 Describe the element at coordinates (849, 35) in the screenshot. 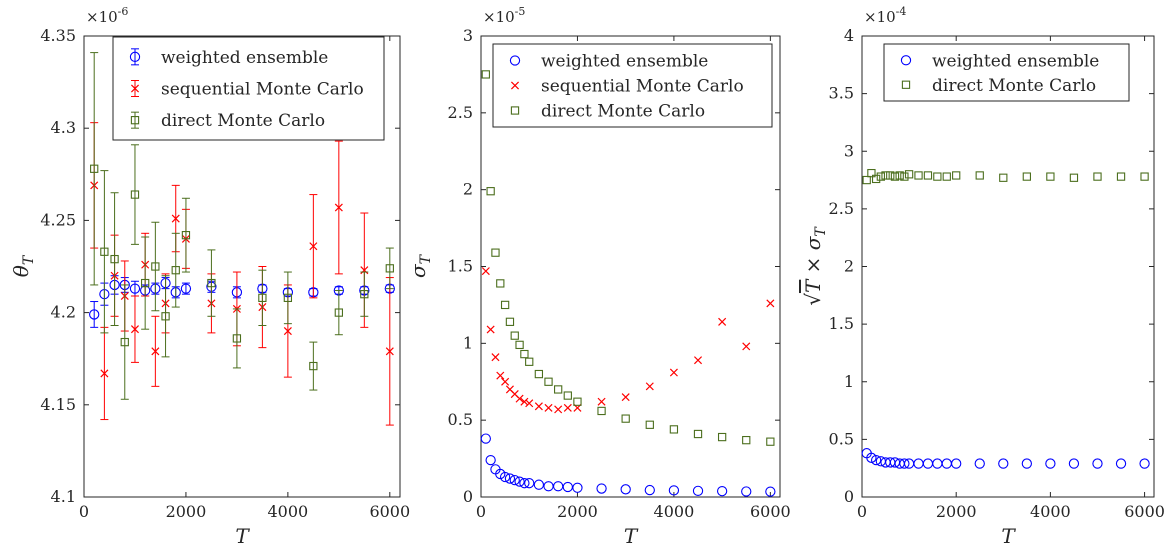

I see `y-tick-label: 4` at that location.